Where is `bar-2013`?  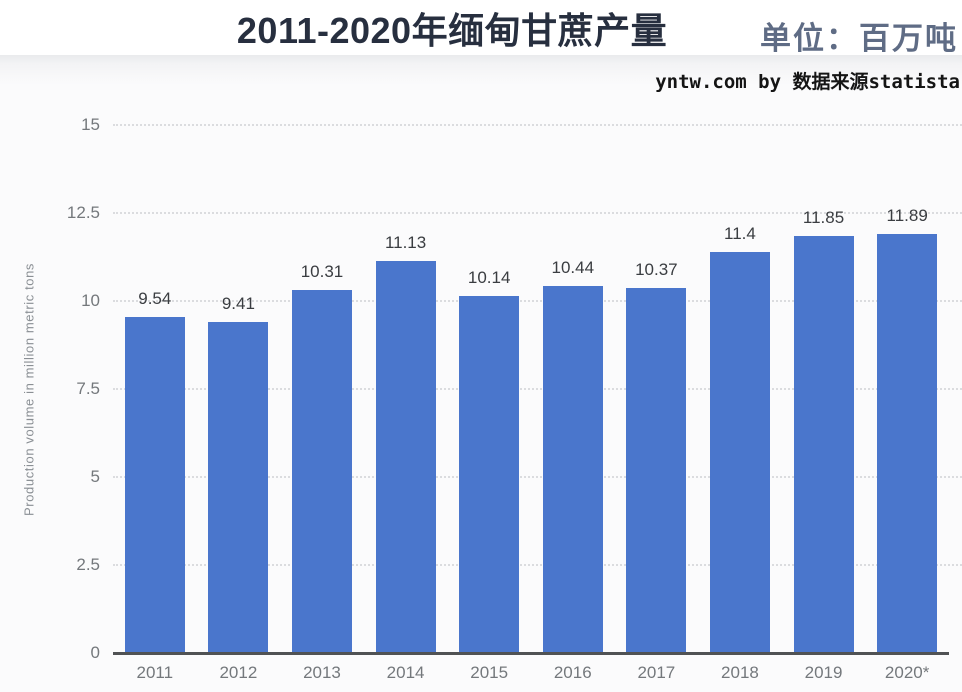
bar-2013 is located at coordinates (321, 471).